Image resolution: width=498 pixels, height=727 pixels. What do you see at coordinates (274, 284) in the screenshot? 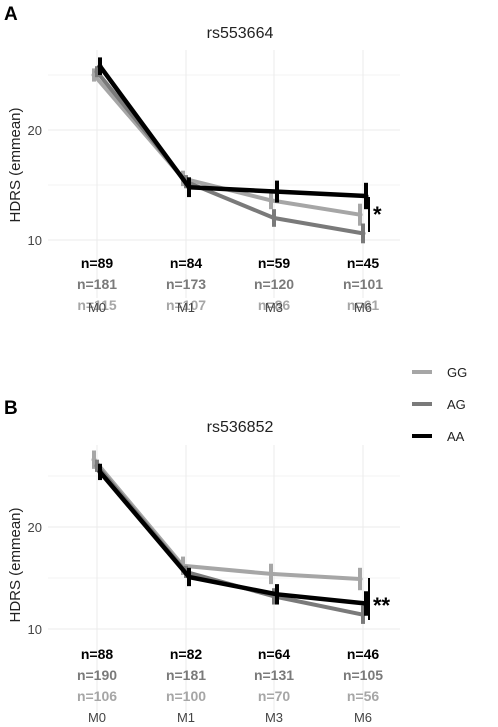
I see `count-ag-m3: n=120` at bounding box center [274, 284].